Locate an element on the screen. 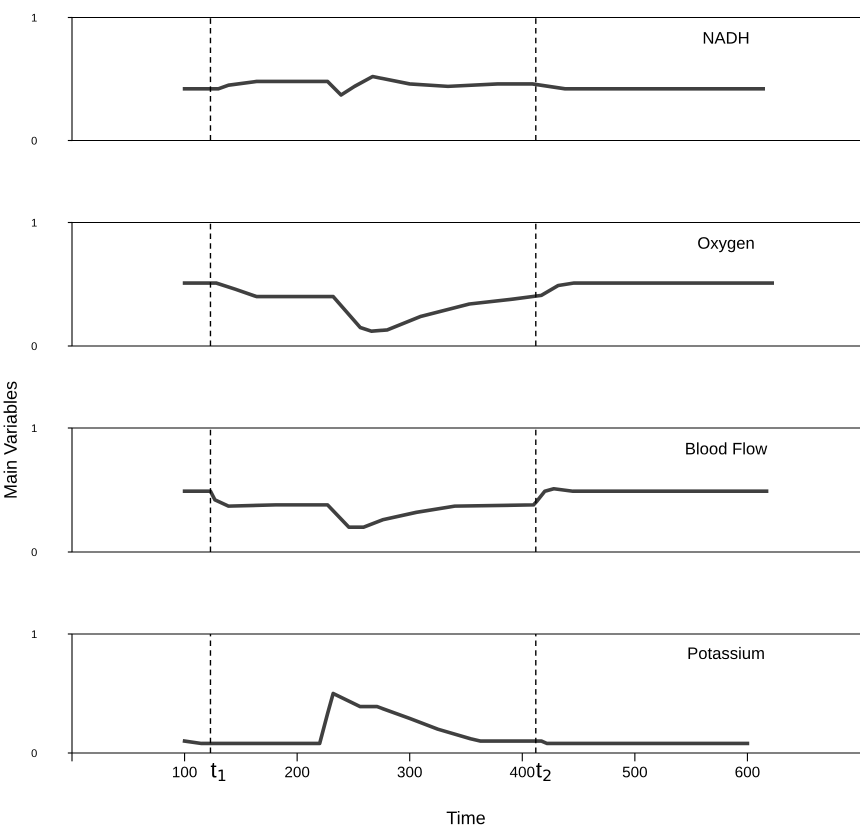  x-tick-label: 400 is located at coordinates (522, 772).